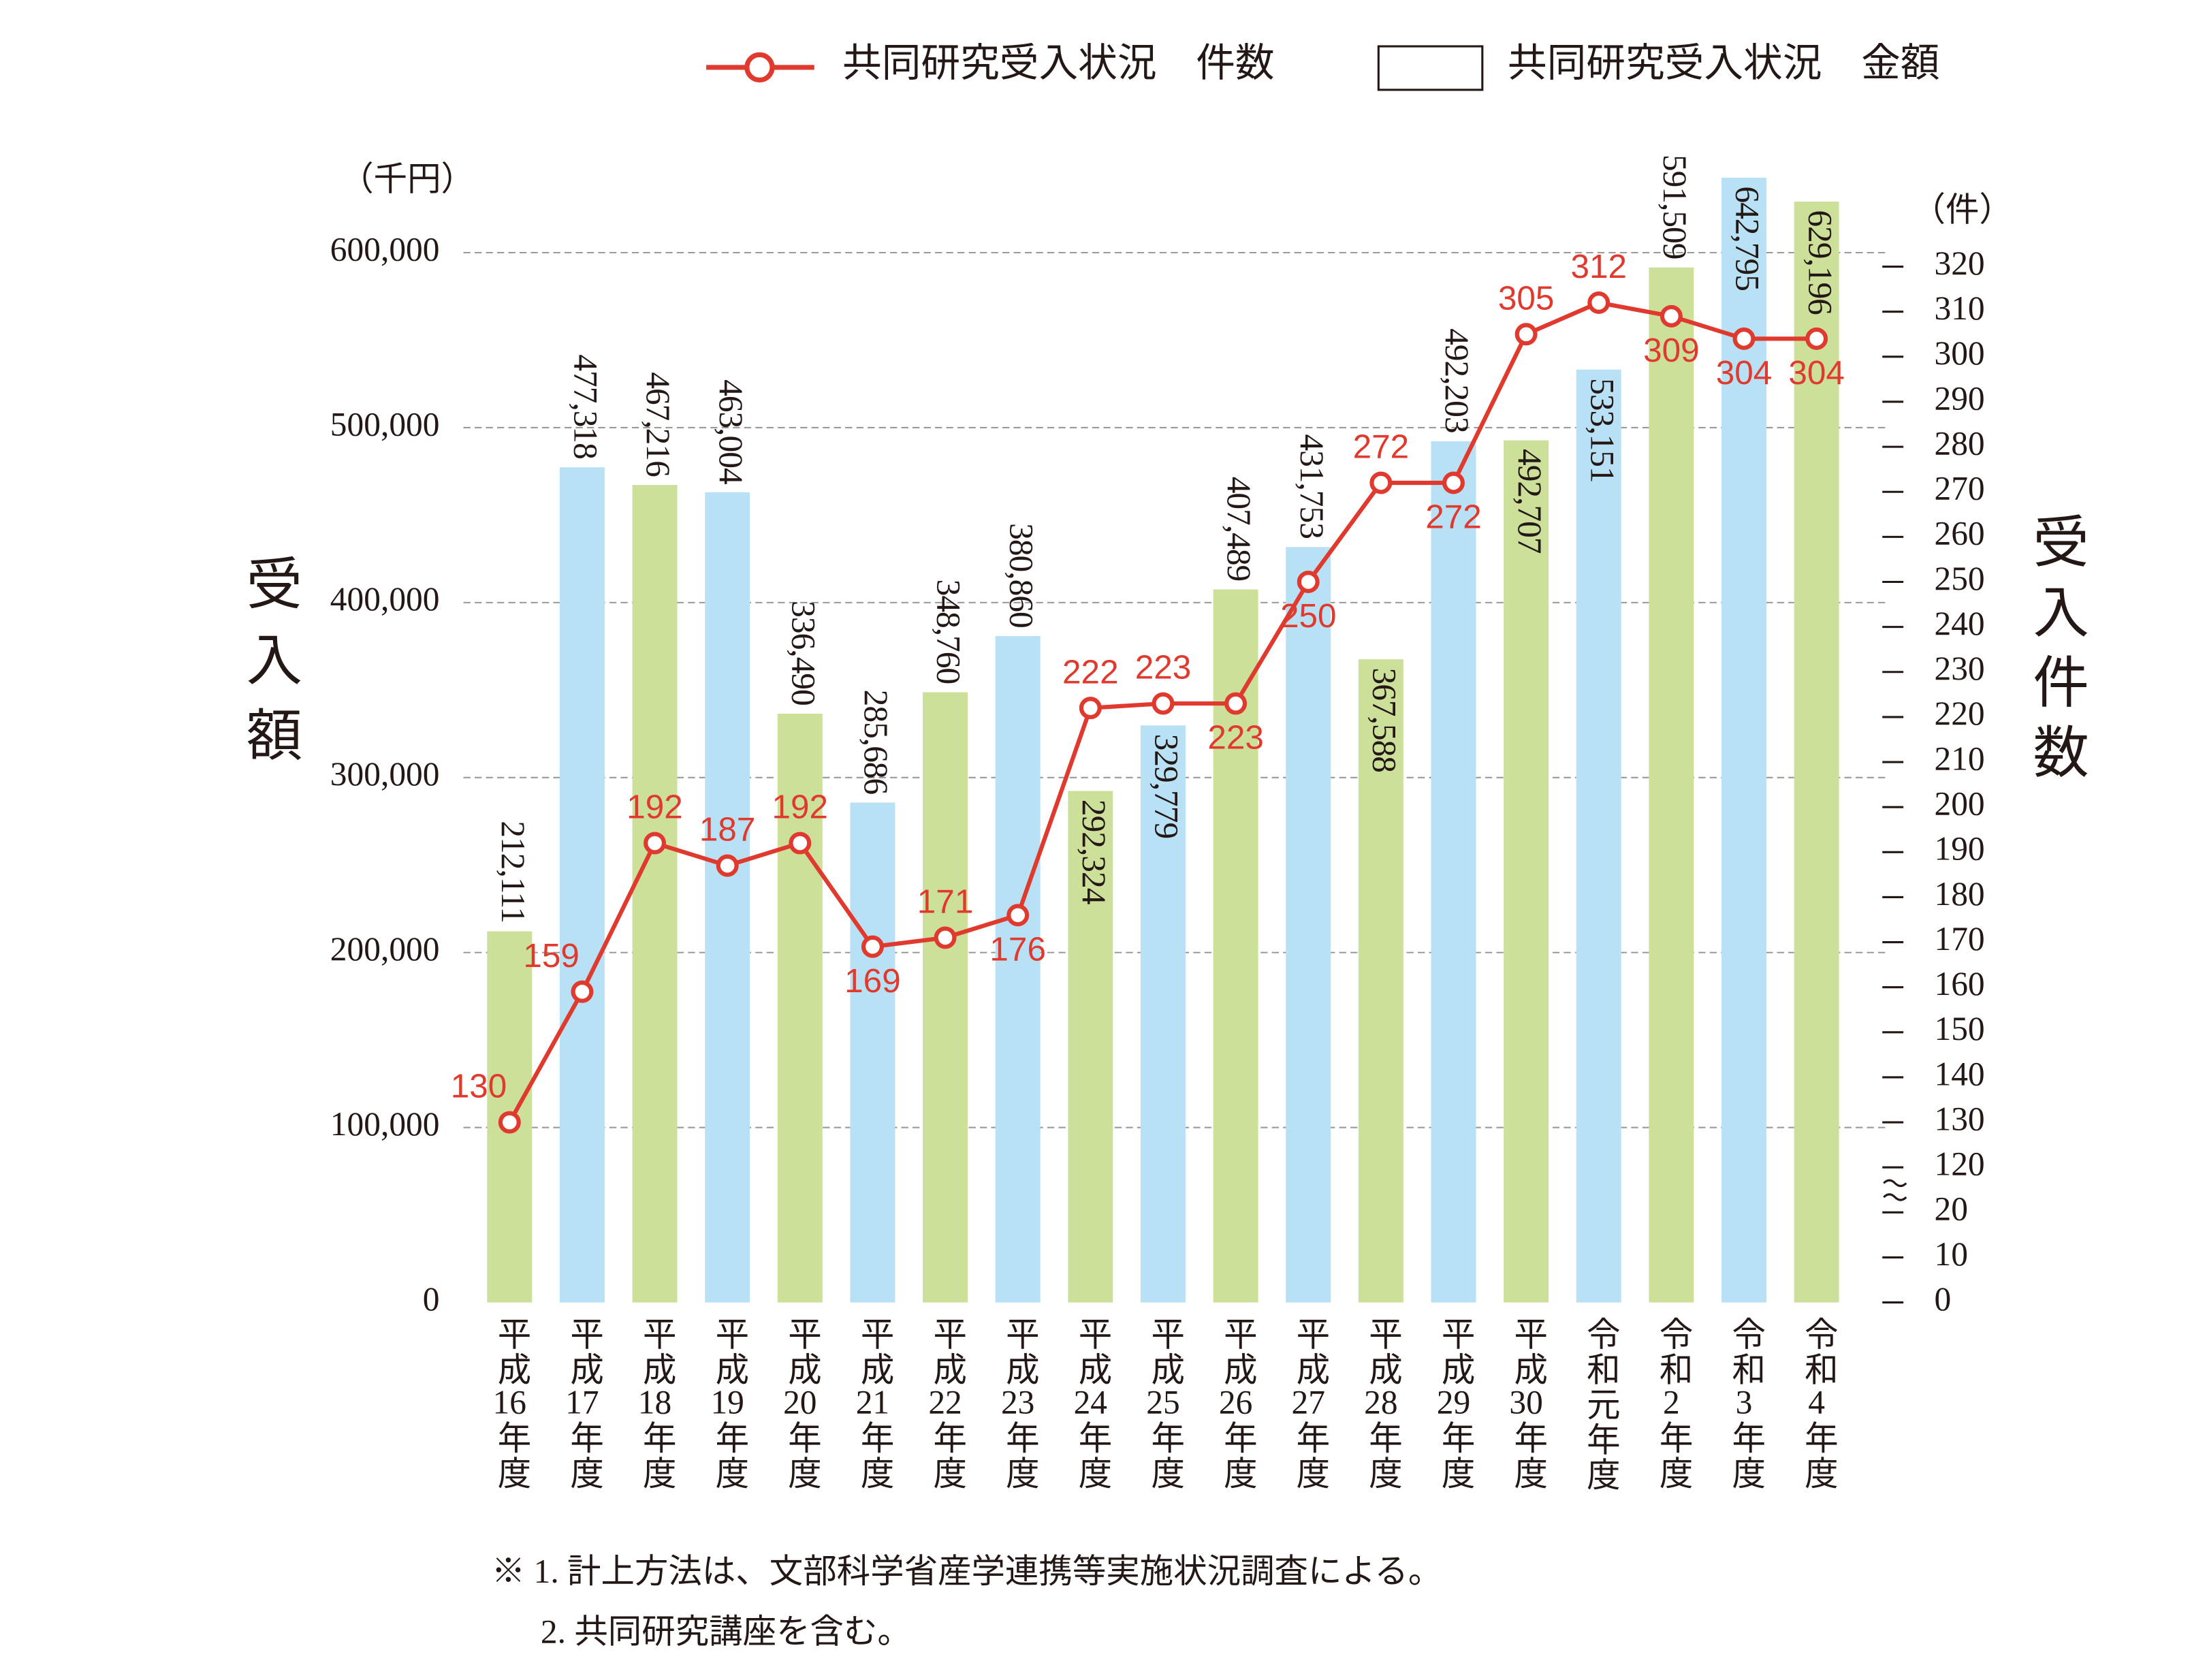  I want to click on axis-break, so click(1895, 1190).